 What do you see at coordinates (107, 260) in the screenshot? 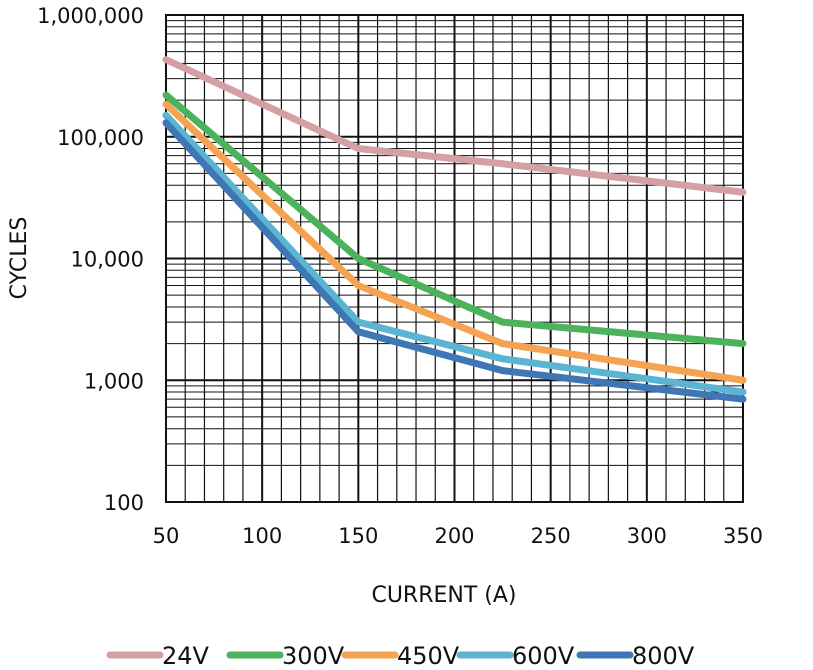
I see `y-tick-label: 10,000` at bounding box center [107, 260].